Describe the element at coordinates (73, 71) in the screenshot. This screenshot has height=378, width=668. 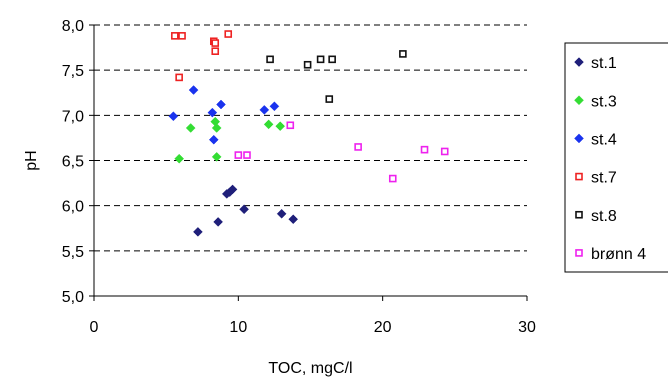
I see `y-tick-label: 7,5` at that location.